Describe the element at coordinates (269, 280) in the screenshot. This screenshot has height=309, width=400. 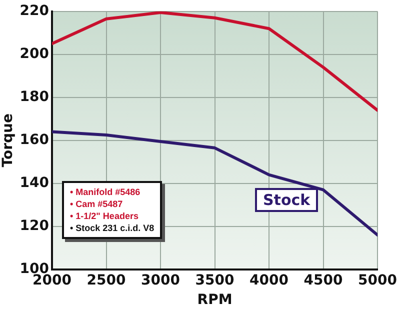
I see `x-tick-label: 4000` at that location.